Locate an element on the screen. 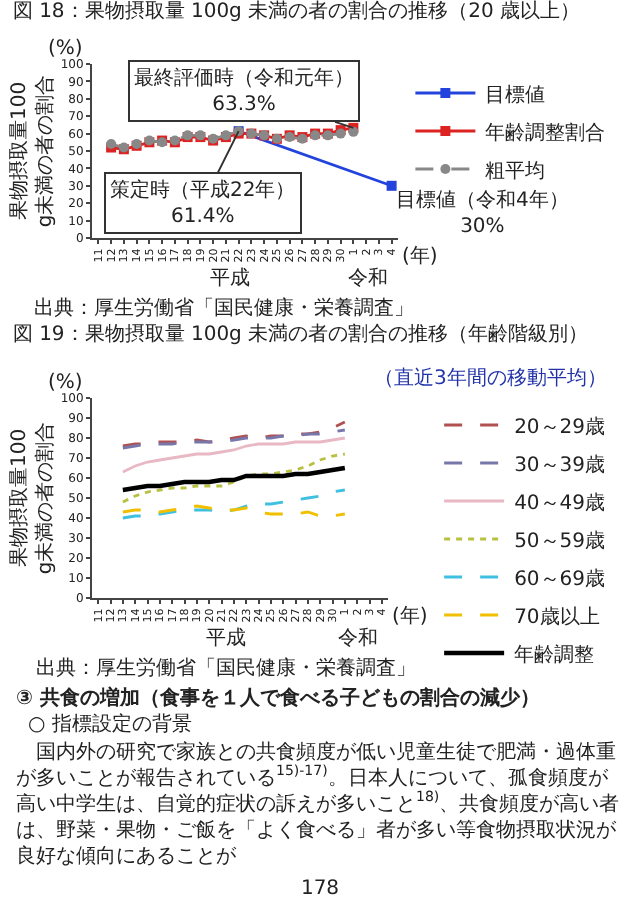  legend-label: 60～69歳 is located at coordinates (560, 578).